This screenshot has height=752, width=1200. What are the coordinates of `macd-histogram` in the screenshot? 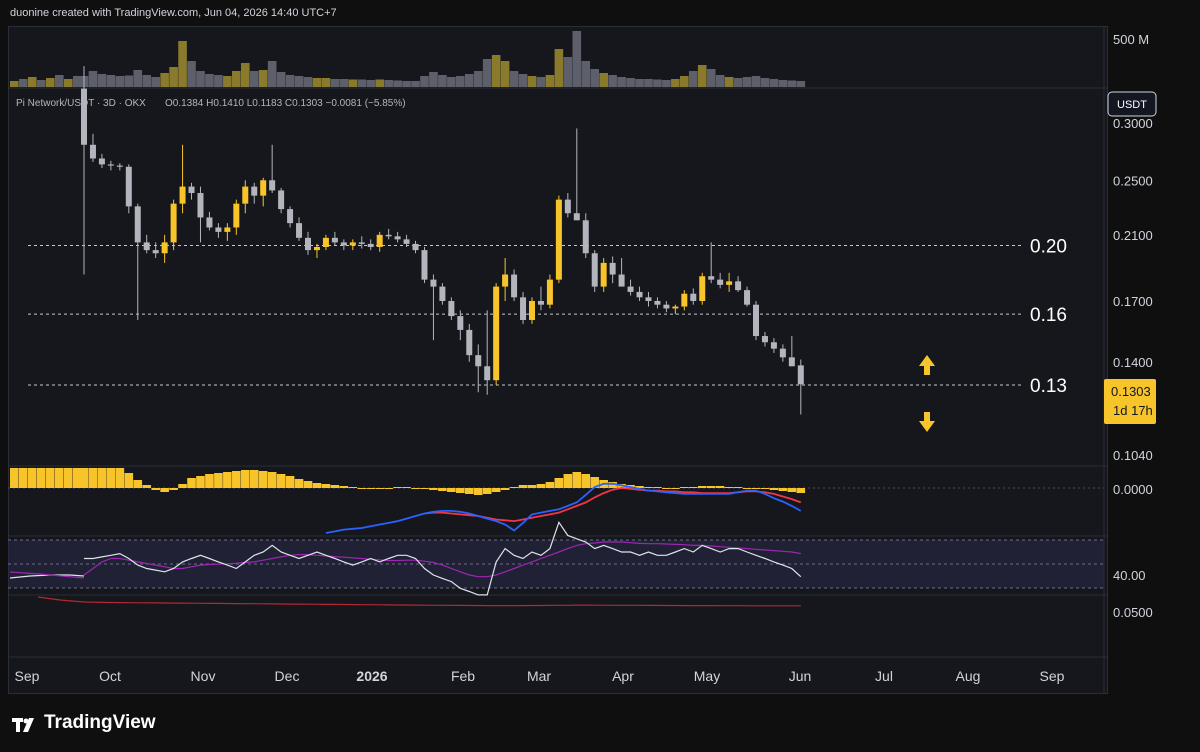 It's located at (408, 481).